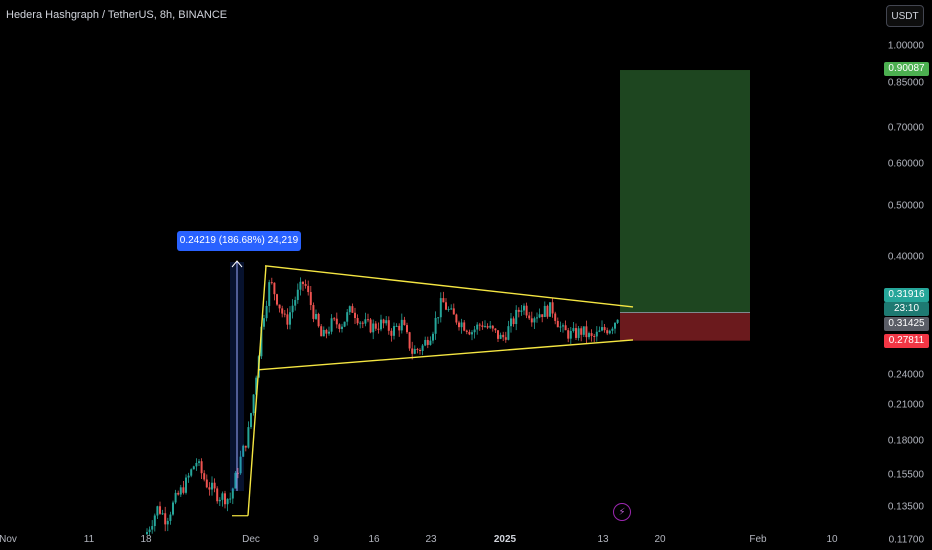 The image size is (932, 550). Describe the element at coordinates (905, 375) in the screenshot. I see `y-tick-label: 0.24000` at that location.